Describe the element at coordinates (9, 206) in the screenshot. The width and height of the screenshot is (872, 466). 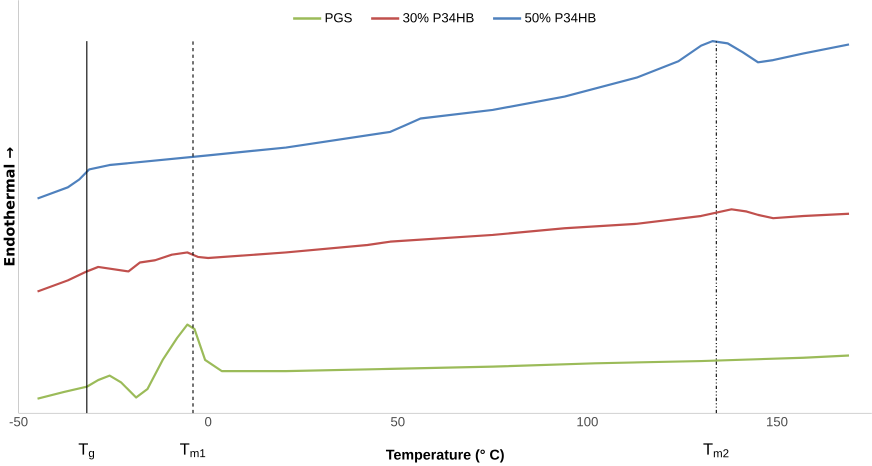
I see `y-axis-title: Endothermal →` at that location.